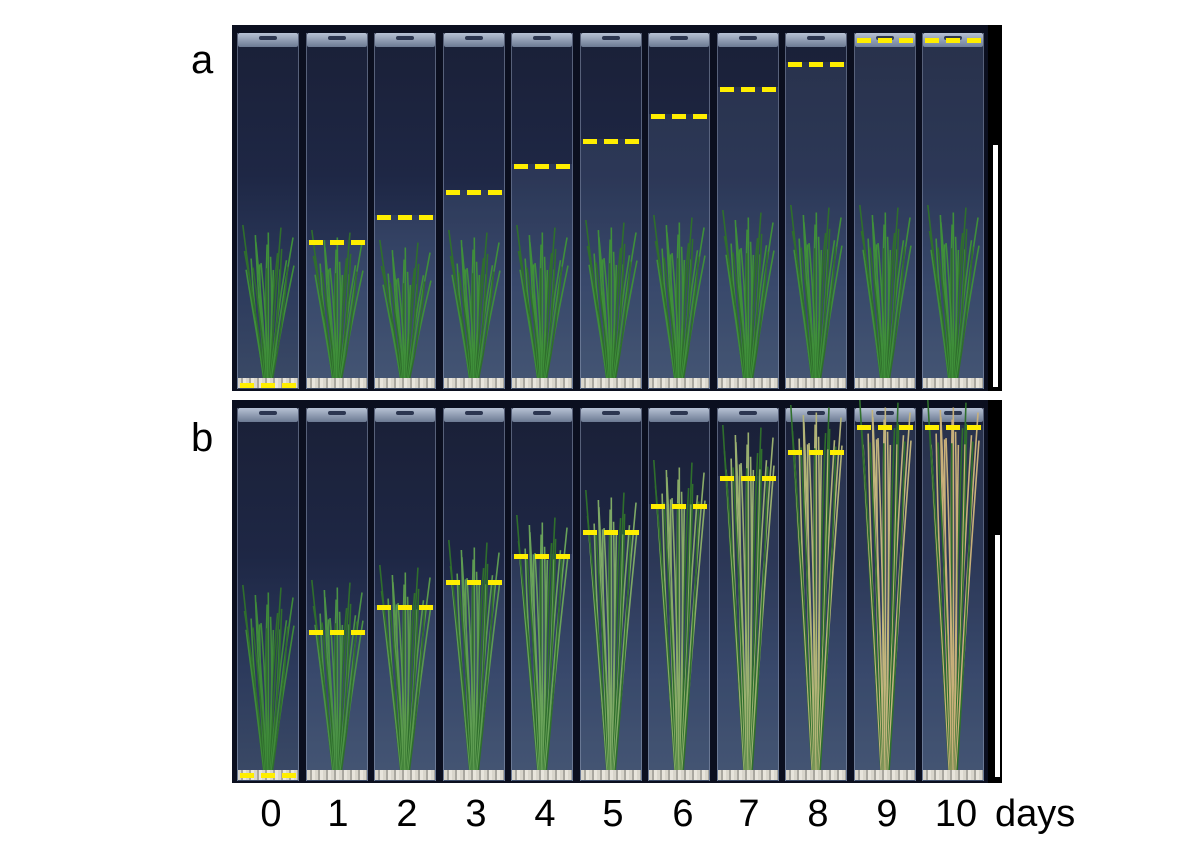 This screenshot has height=850, width=1200. Describe the element at coordinates (476, 814) in the screenshot. I see `day-label-3: 3` at that location.